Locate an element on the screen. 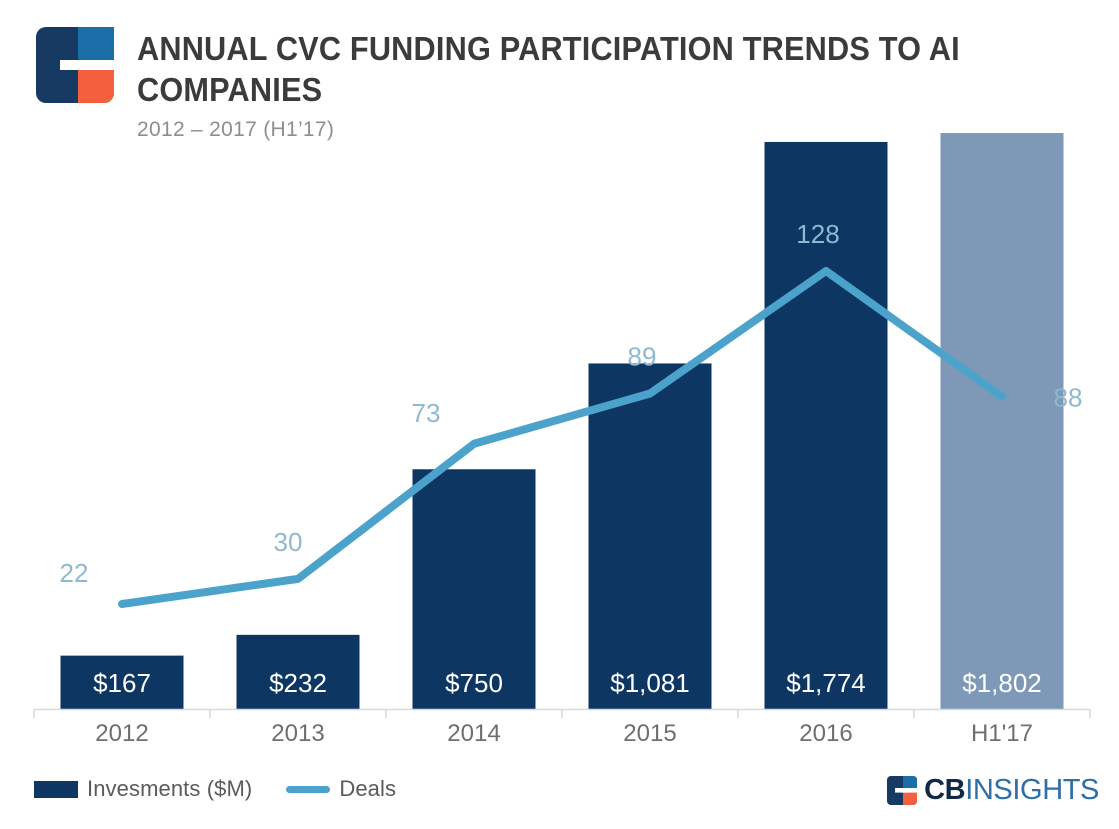 The image size is (1119, 829). legend-label-investments: Invesments ($M) is located at coordinates (170, 788).